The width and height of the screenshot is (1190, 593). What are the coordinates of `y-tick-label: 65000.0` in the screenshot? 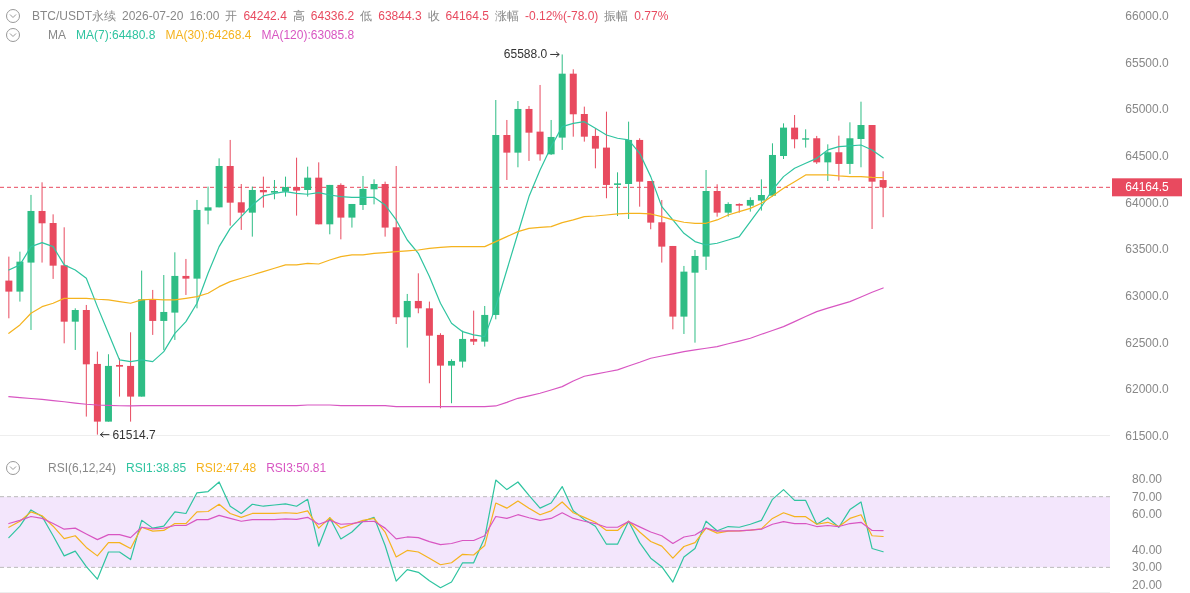 It's located at (1147, 109).